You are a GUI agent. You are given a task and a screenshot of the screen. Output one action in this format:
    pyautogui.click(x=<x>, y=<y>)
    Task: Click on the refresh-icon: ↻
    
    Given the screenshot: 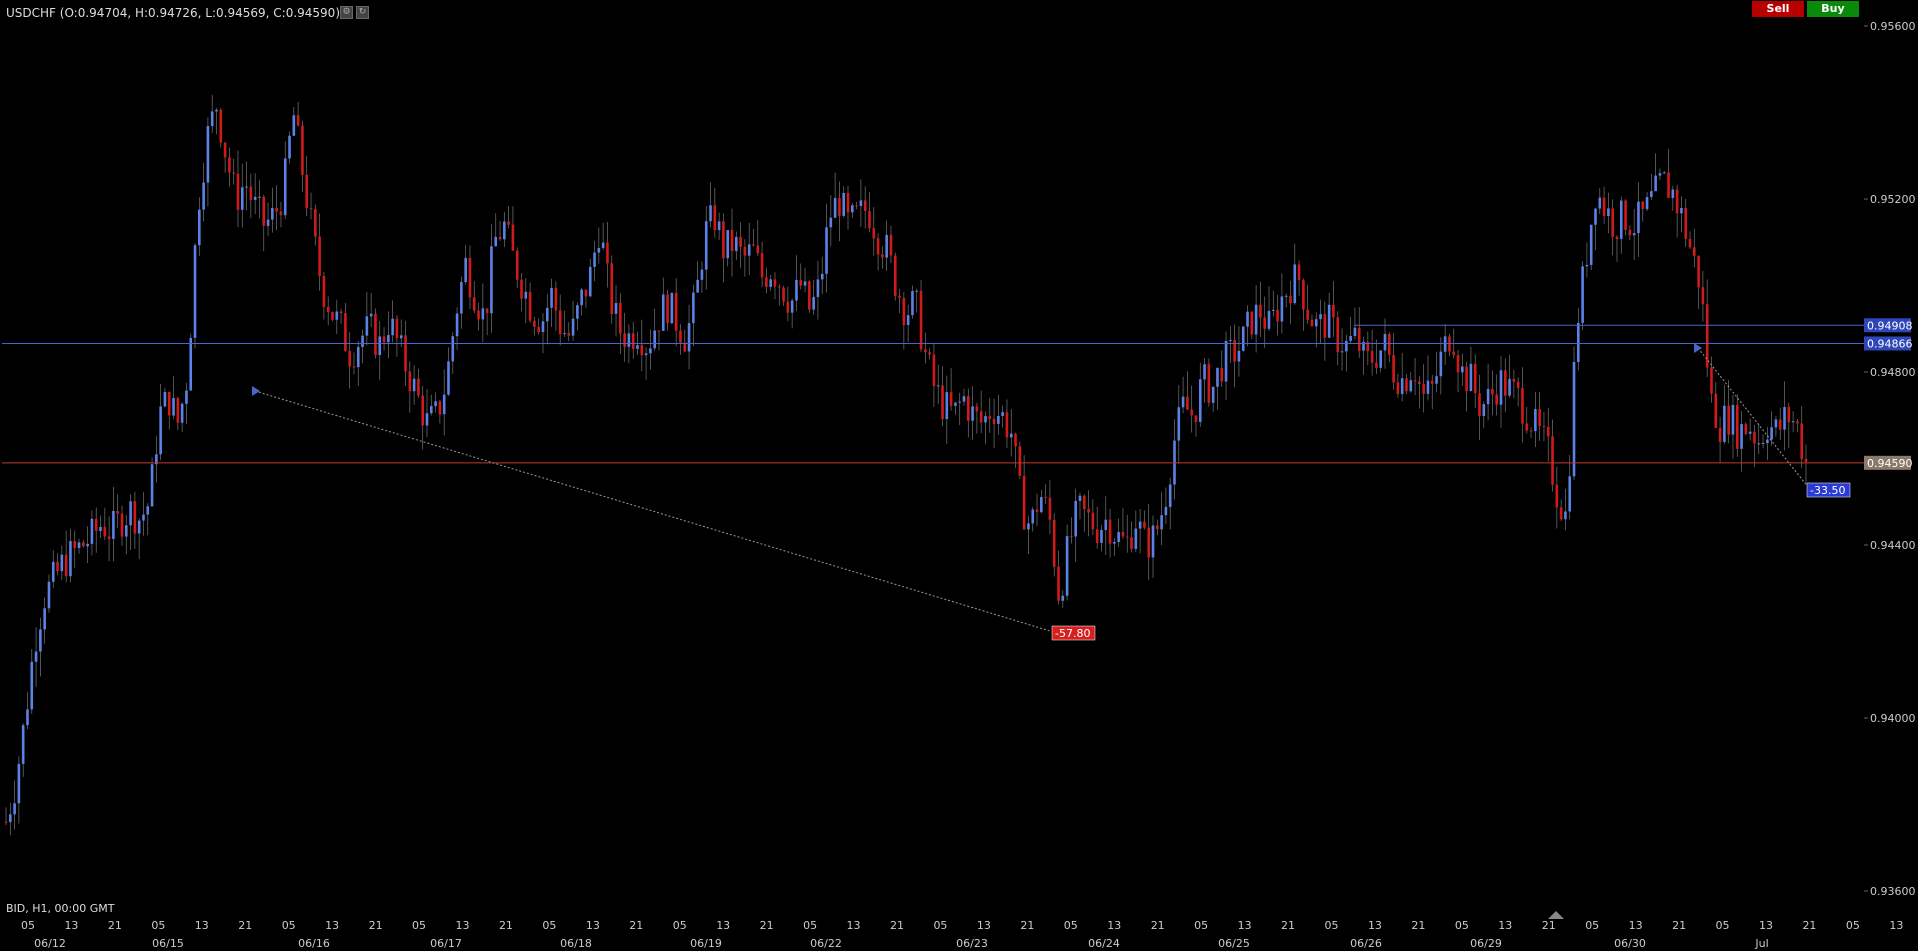 What is the action you would take?
    pyautogui.click(x=362, y=12)
    